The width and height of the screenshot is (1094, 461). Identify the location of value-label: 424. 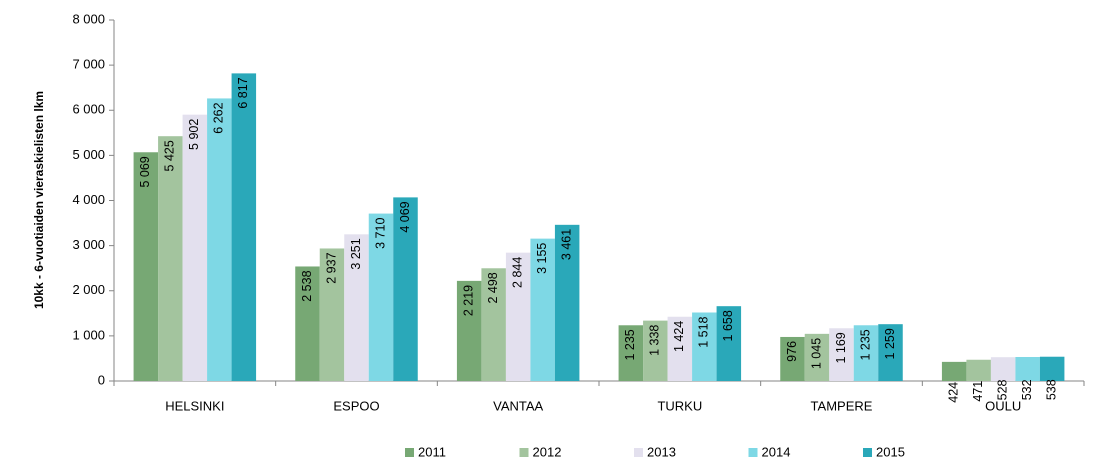
(953, 392).